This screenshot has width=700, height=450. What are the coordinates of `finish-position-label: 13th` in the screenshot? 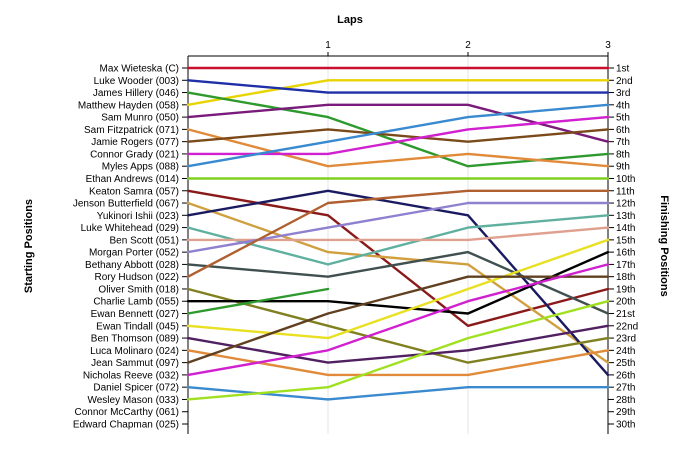 It's located at (625, 216).